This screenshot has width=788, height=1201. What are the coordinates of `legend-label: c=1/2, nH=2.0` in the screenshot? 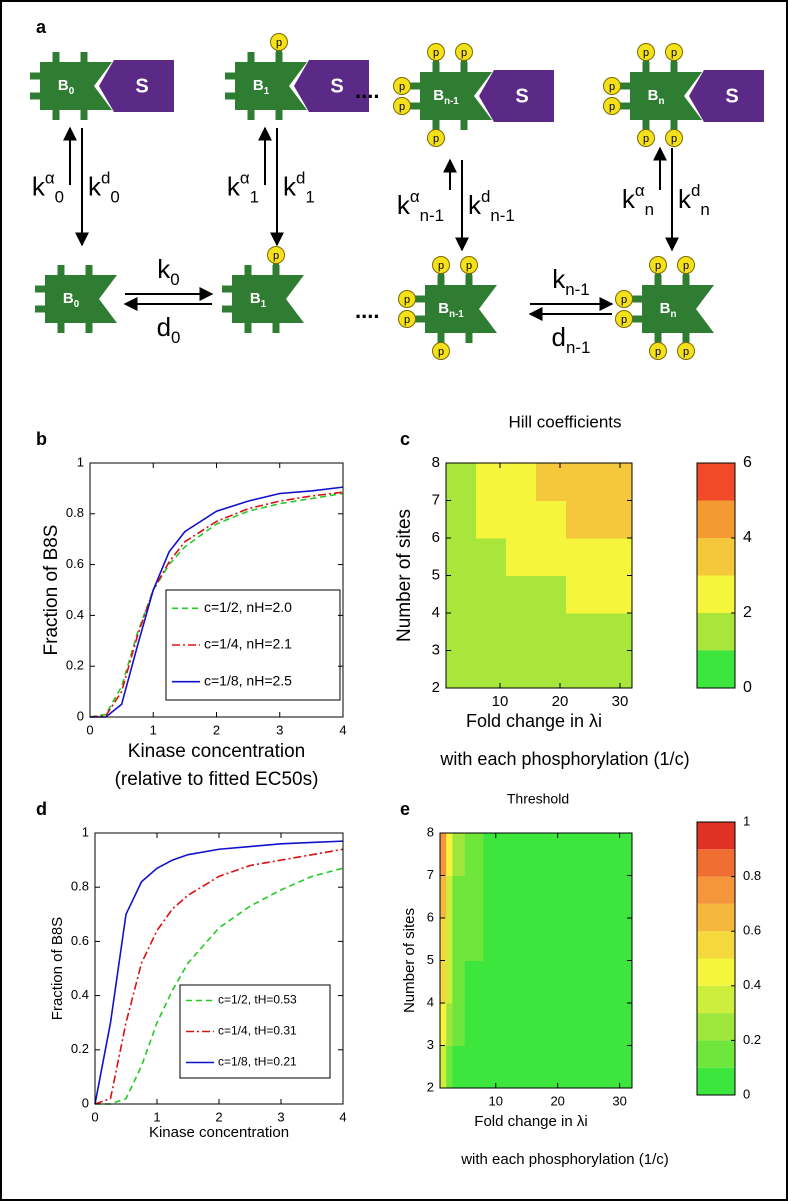 It's located at (248, 607).